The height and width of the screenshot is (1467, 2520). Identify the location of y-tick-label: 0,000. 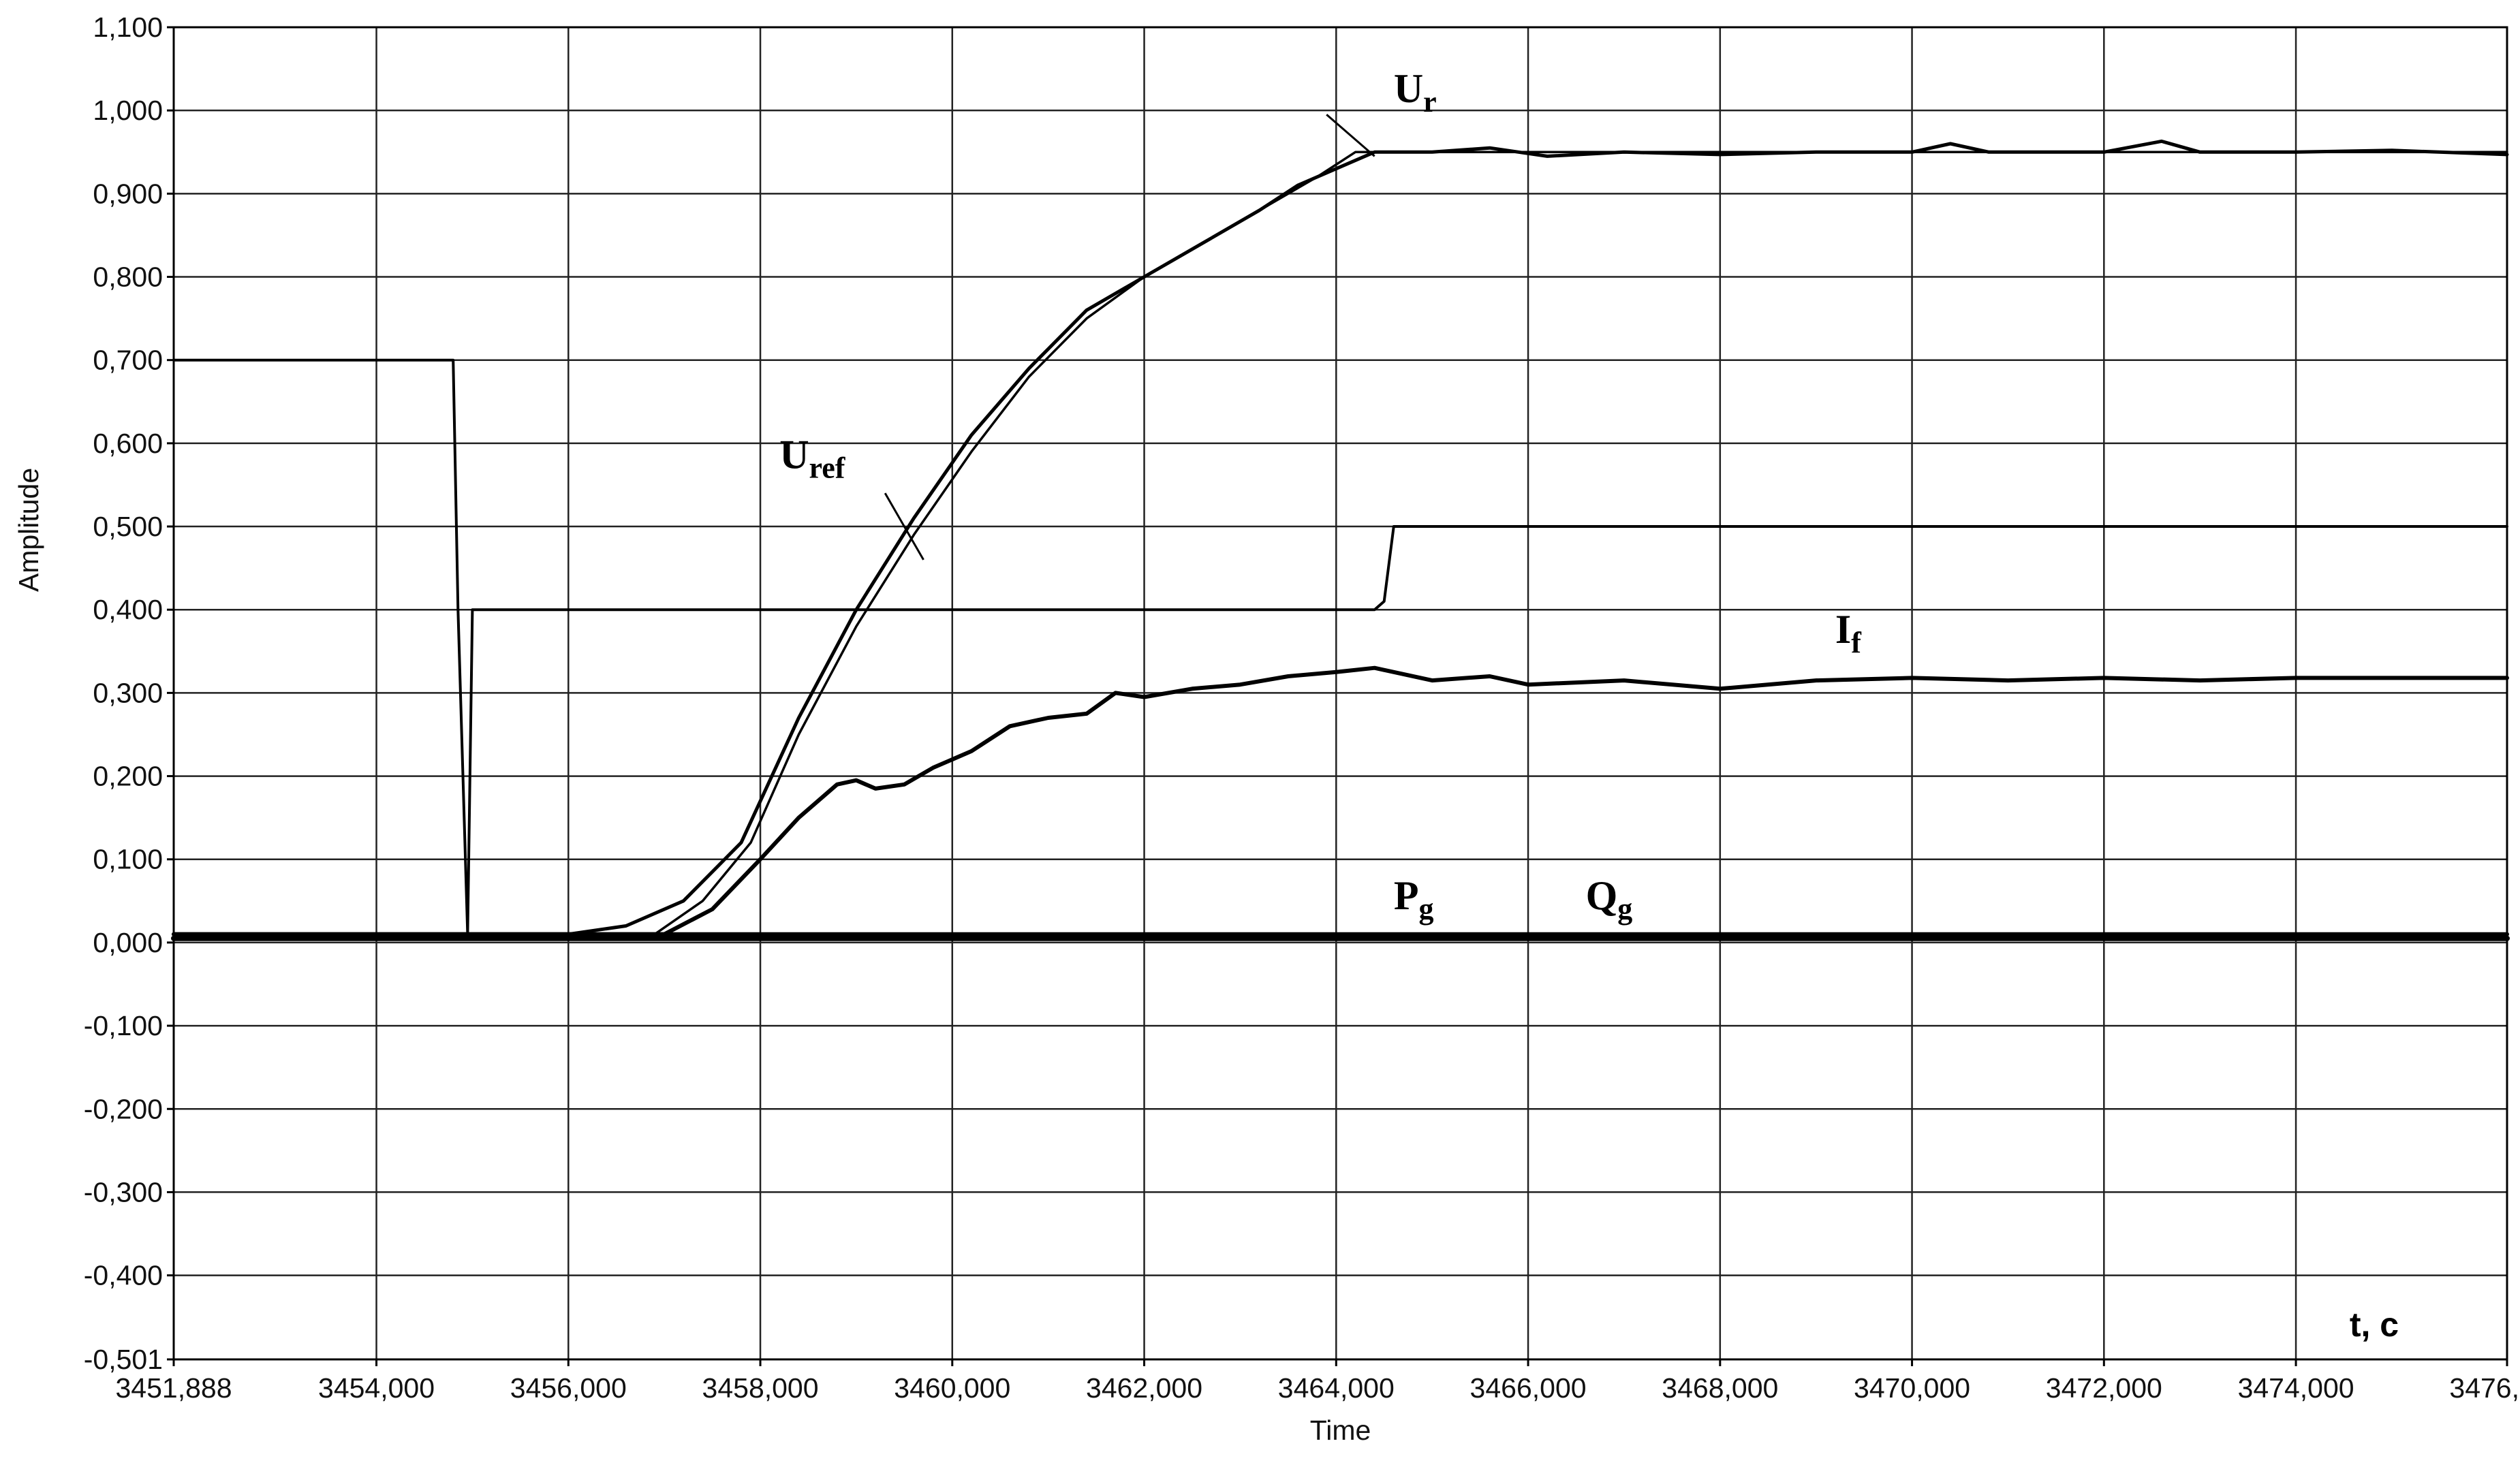
(128, 942).